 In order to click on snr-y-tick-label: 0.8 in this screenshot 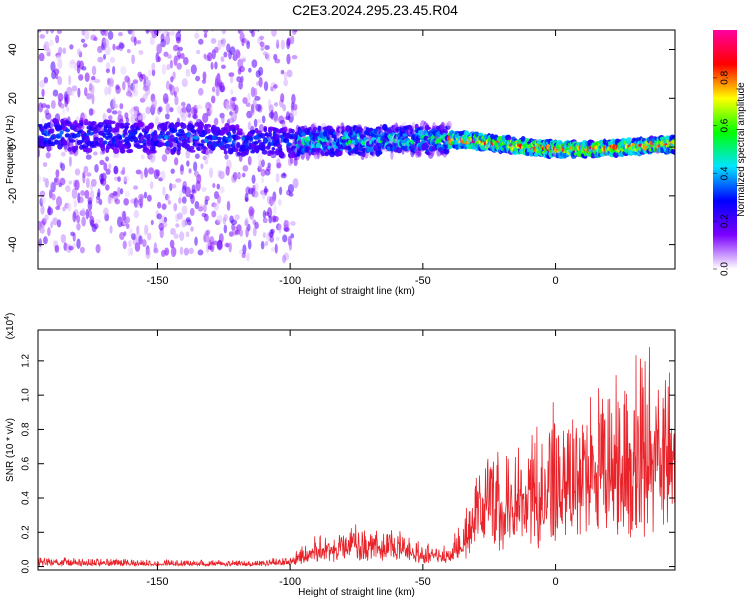, I will do `click(26, 429)`.